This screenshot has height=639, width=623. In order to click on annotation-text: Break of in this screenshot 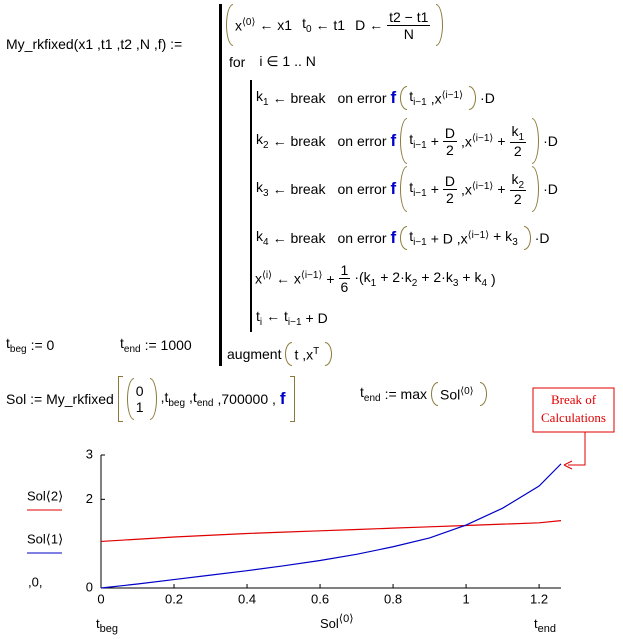, I will do `click(574, 399)`.